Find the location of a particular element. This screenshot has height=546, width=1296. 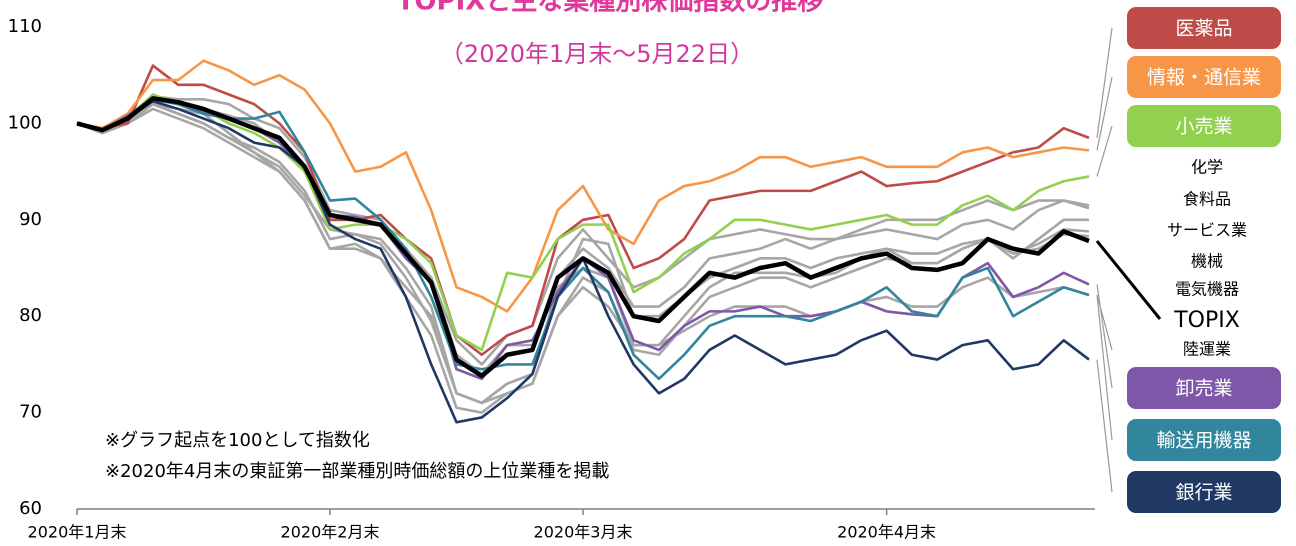

legend-label: 銀行業 is located at coordinates (1203, 493).